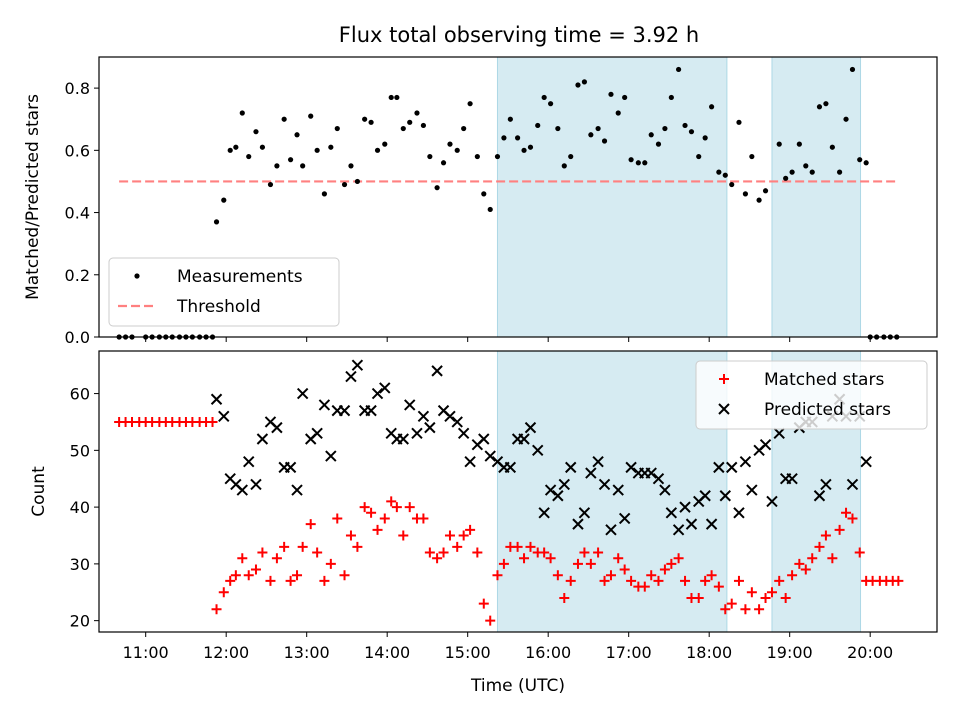 The height and width of the screenshot is (720, 960). What do you see at coordinates (517, 686) in the screenshot?
I see `x-axis-label: Time (UTC)` at bounding box center [517, 686].